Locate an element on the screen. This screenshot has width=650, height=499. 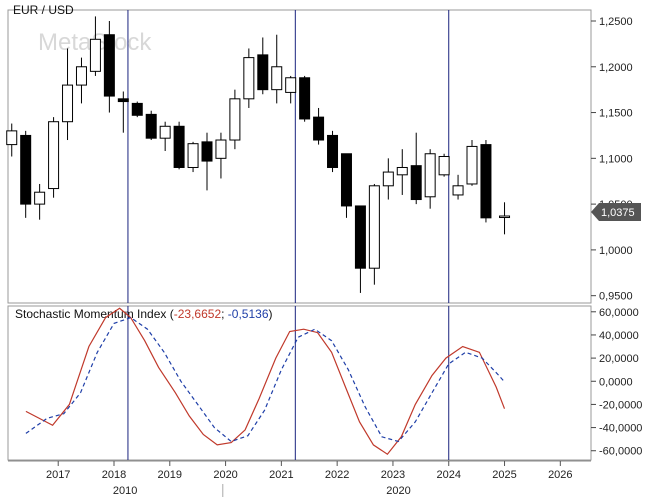
smi-y-tick-label: 60,0000 is located at coordinates (619, 313).